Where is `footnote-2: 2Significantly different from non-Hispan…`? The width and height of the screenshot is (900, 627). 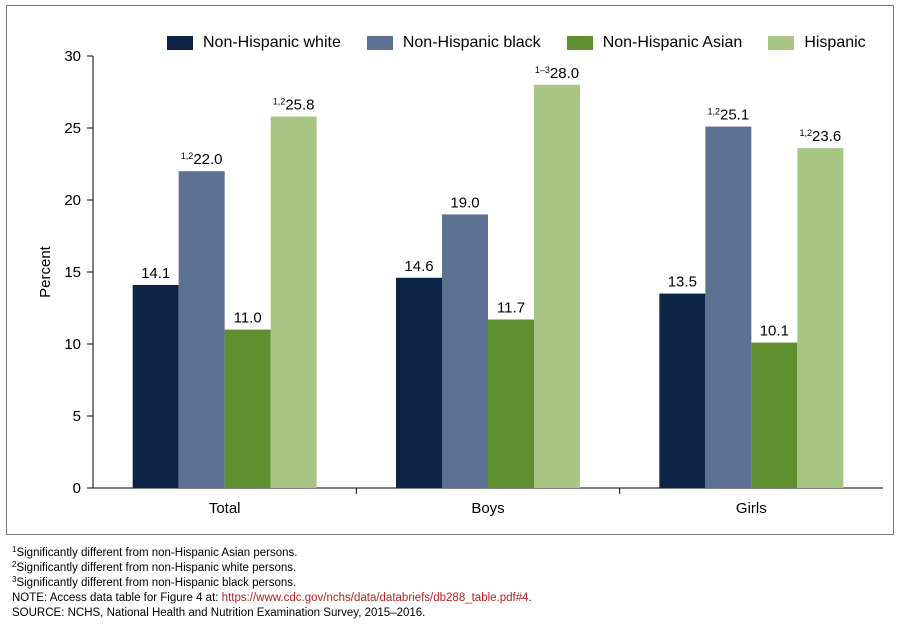
footnote-2: 2Significantly different from non-Hispan… is located at coordinates (272, 568).